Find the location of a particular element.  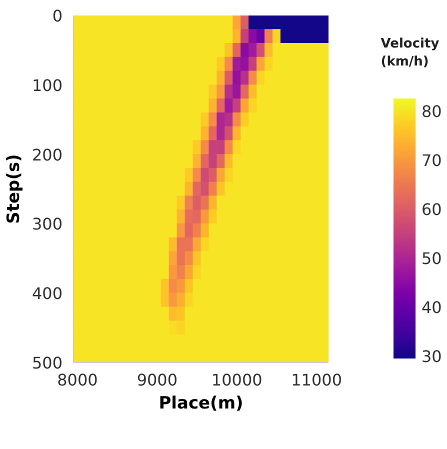

x-tick-label: 8000 is located at coordinates (77, 380).